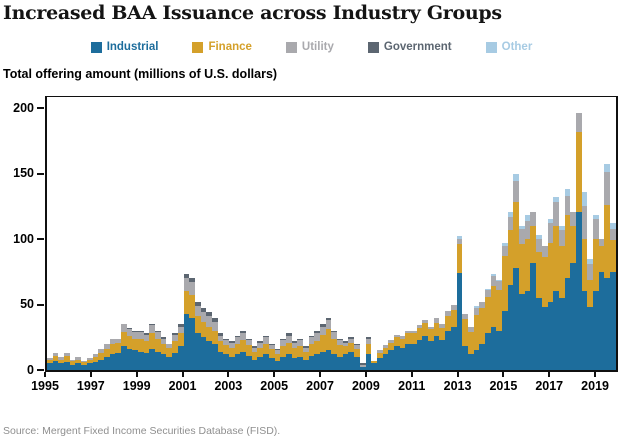 The width and height of the screenshot is (623, 448). I want to click on bar-2010-Q2, so click(396, 352).